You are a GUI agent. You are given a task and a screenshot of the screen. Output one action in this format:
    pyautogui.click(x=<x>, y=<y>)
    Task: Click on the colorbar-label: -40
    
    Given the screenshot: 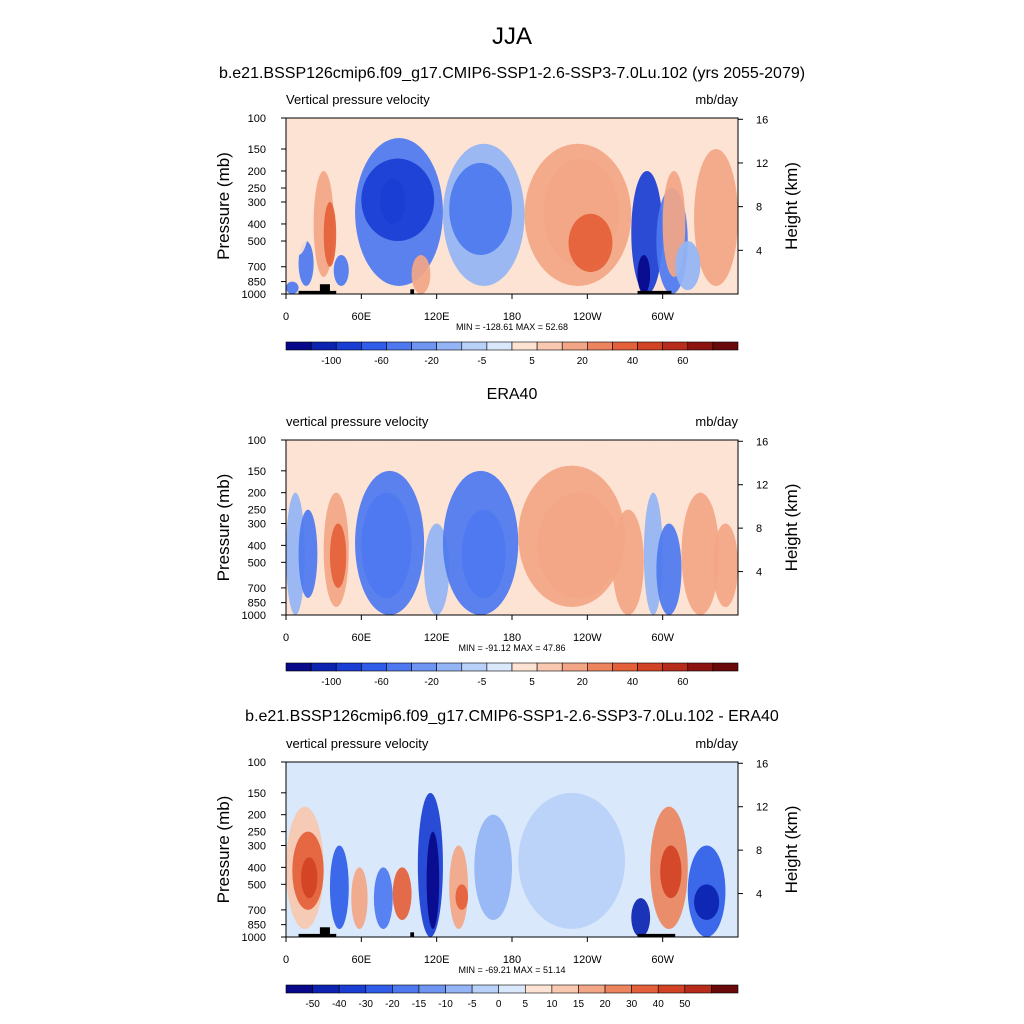 What is the action you would take?
    pyautogui.click(x=339, y=1004)
    